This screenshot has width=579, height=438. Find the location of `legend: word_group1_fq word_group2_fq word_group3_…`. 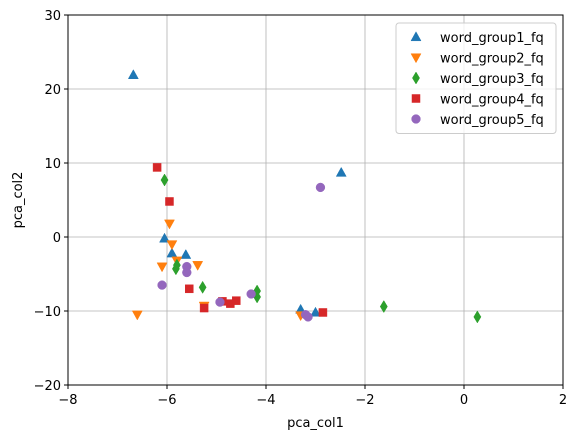

legend: word_group1_fq word_group2_fq word_group3_… is located at coordinates (476, 78).